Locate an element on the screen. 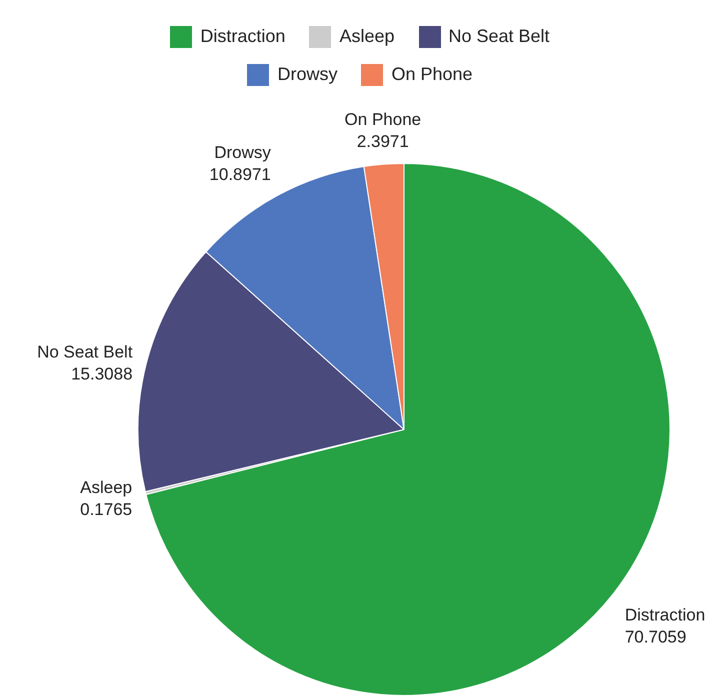 The height and width of the screenshot is (696, 720). legend-label: Distraction is located at coordinates (243, 36).